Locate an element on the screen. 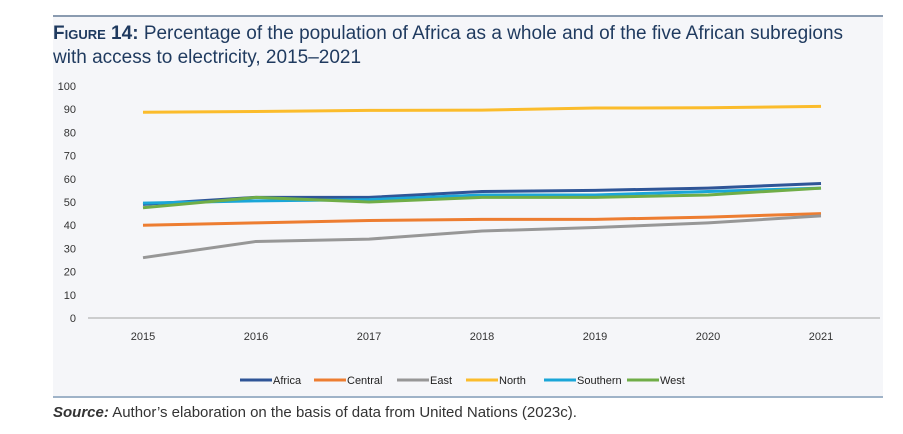  legend-label-southern: Southern is located at coordinates (599, 381).